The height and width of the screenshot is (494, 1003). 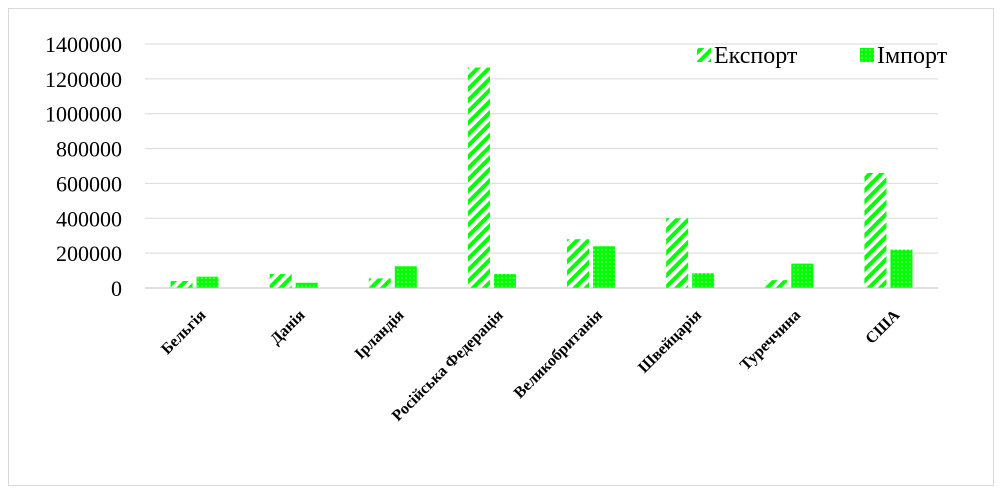 I want to click on y-tick-label: 400000, so click(x=89, y=218).